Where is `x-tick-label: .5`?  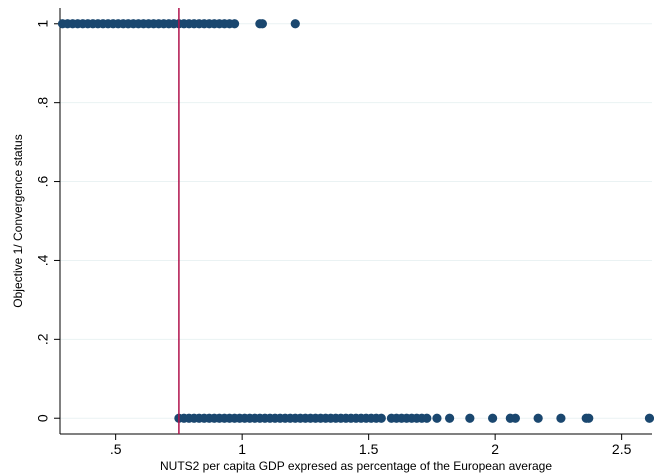
x-tick-label: .5 is located at coordinates (116, 449).